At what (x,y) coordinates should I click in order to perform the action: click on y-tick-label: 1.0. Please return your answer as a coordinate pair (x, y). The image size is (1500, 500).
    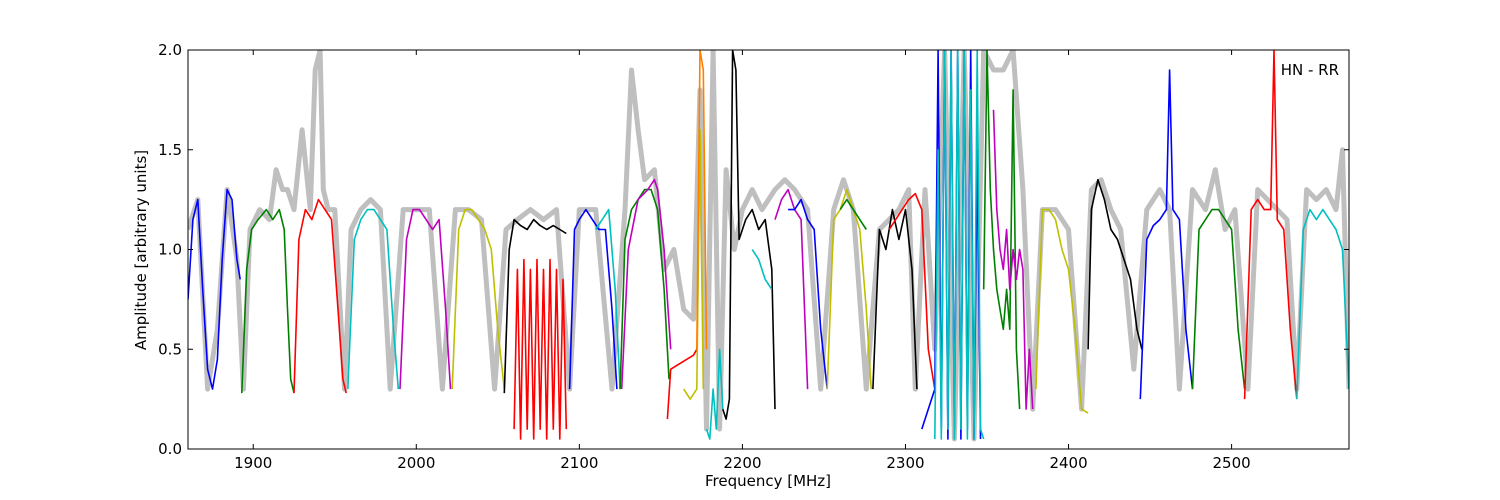
    Looking at the image, I should click on (170, 250).